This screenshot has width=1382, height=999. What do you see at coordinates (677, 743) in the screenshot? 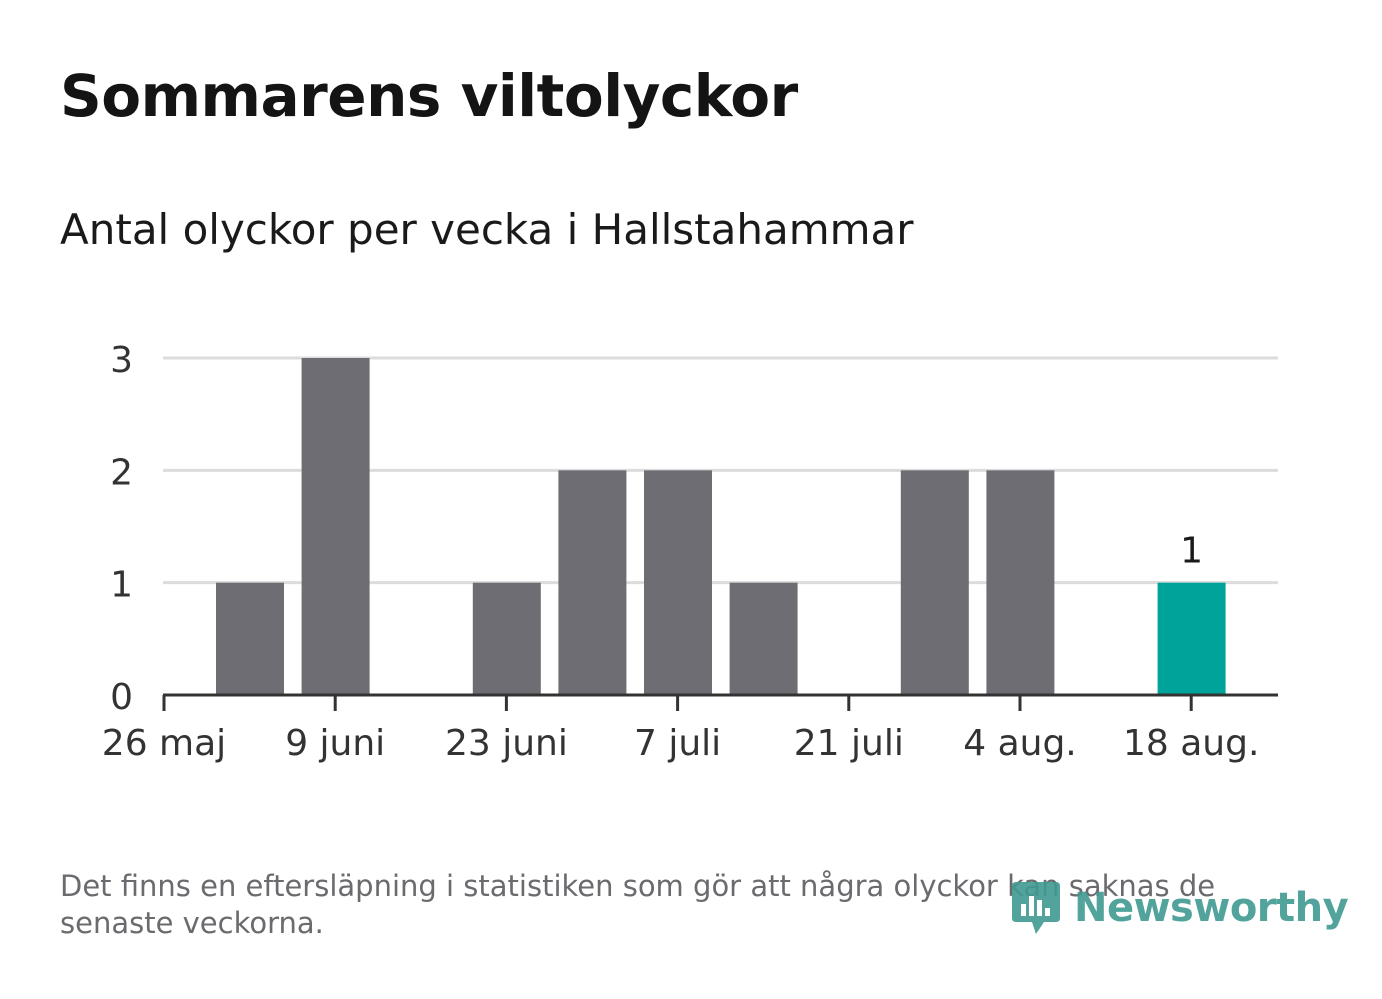
I see `x-tick-label: 7 juli` at bounding box center [677, 743].